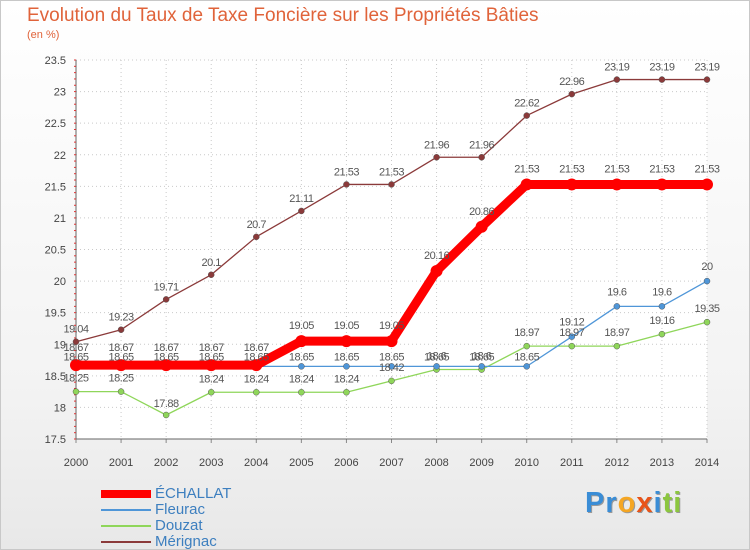 This screenshot has width=750, height=550. Describe the element at coordinates (391, 463) in the screenshot. I see `x-tick-label: 2007` at that location.